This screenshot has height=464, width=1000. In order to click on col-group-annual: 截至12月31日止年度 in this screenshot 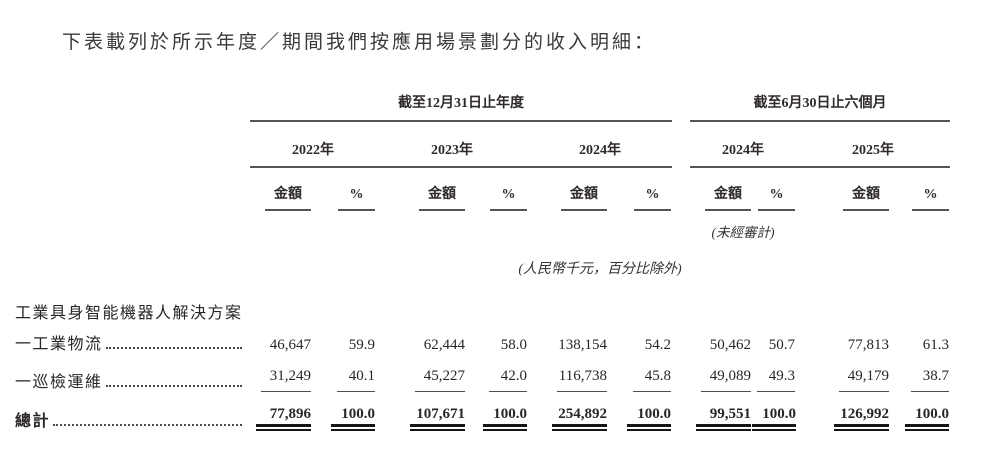, I will do `click(461, 107)`.